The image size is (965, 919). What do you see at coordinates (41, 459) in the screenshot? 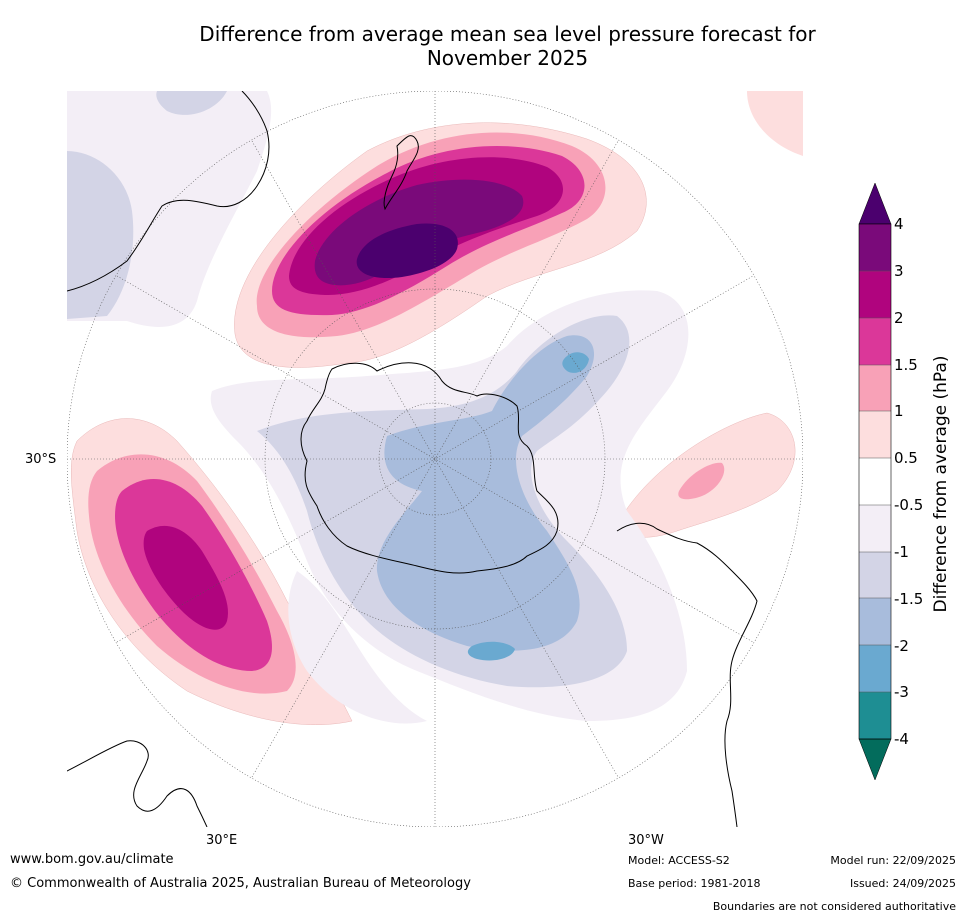
I see `lat-label-30s: 30°S` at bounding box center [41, 459].